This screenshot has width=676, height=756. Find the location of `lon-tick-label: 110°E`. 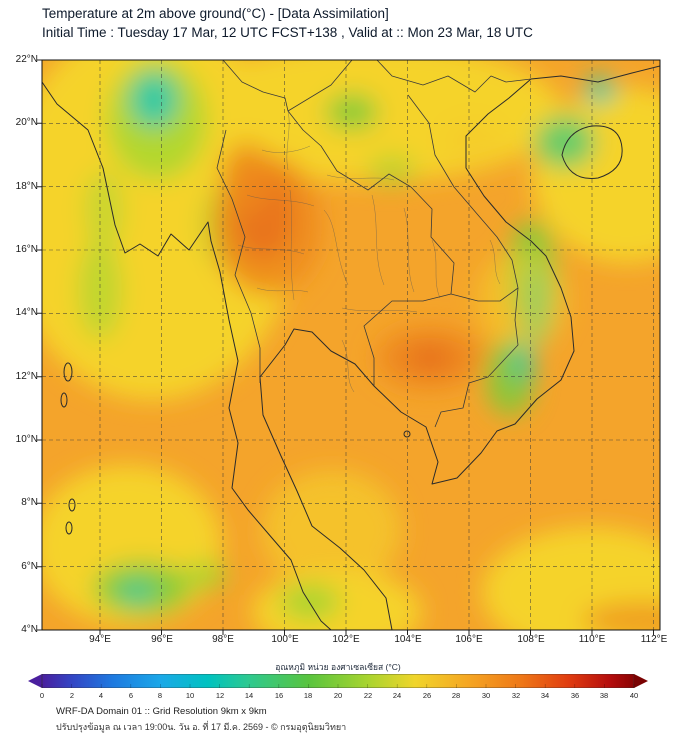

lon-tick-label: 110°E is located at coordinates (592, 639).